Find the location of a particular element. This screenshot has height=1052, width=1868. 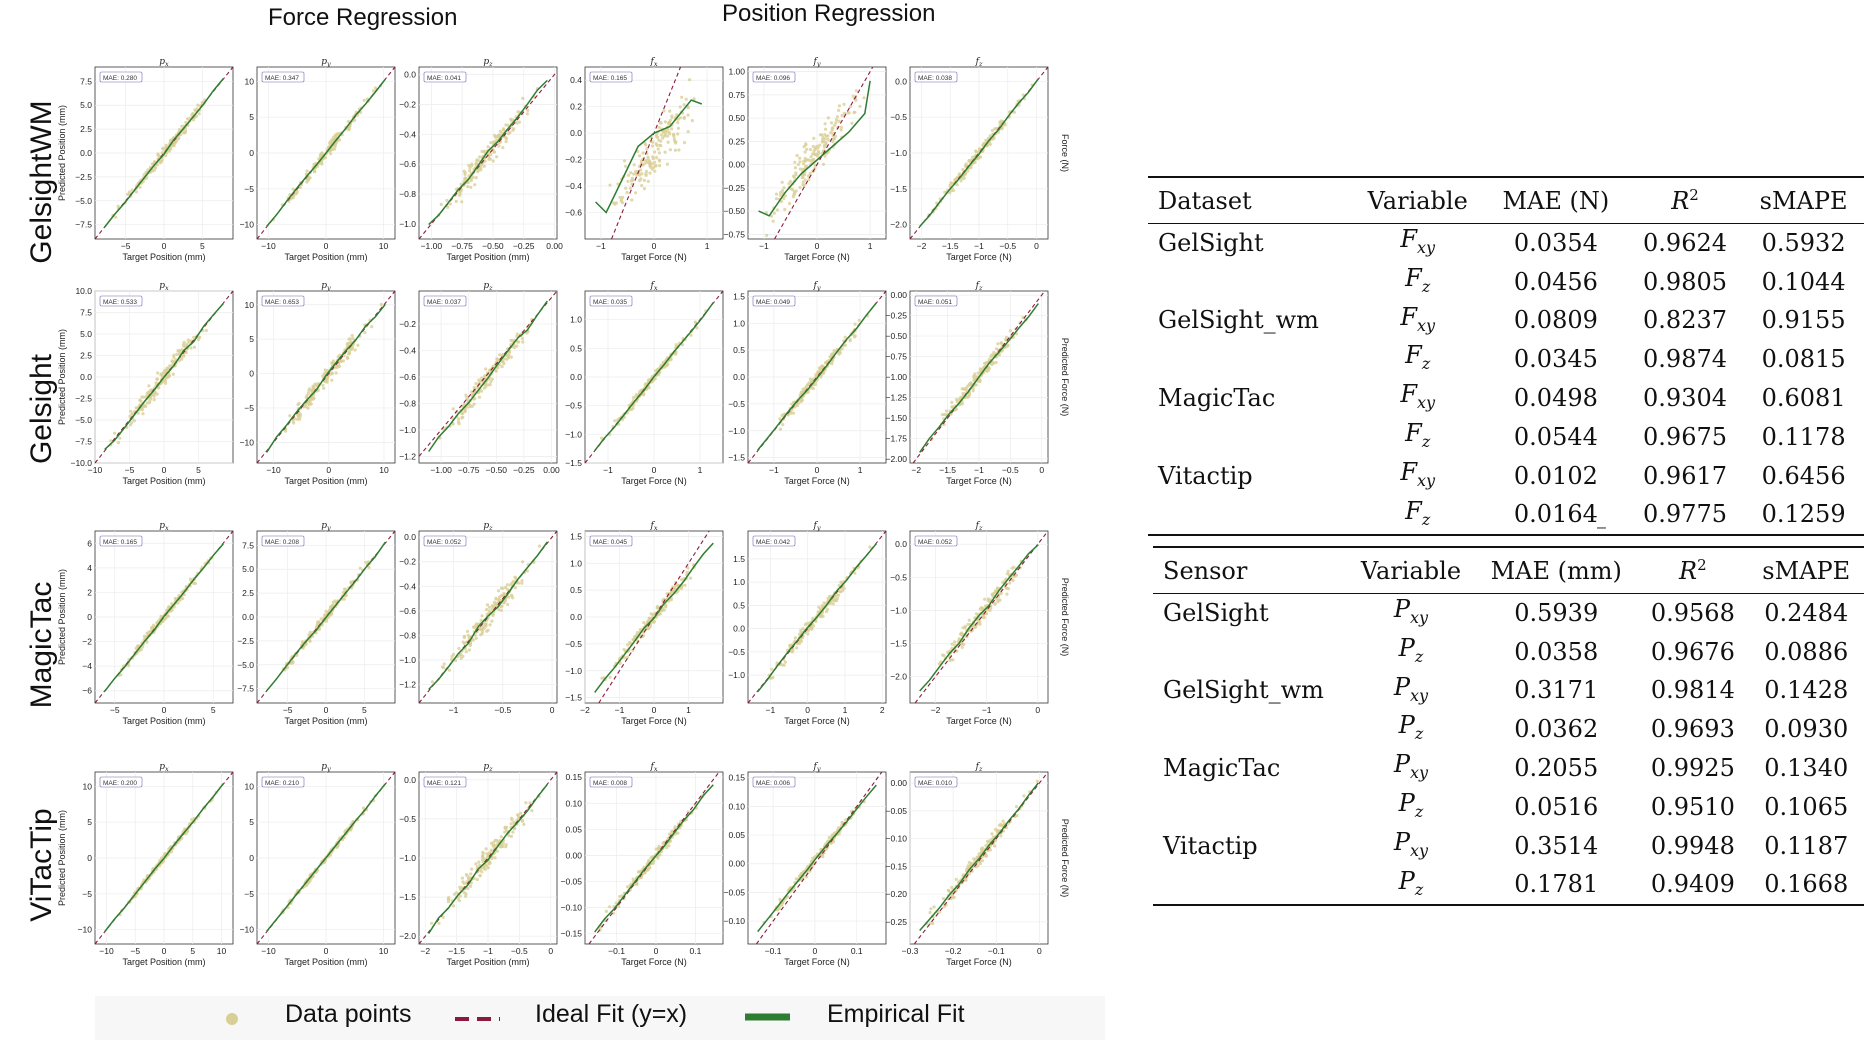

y-tick-label: −5 is located at coordinates (249, 894).